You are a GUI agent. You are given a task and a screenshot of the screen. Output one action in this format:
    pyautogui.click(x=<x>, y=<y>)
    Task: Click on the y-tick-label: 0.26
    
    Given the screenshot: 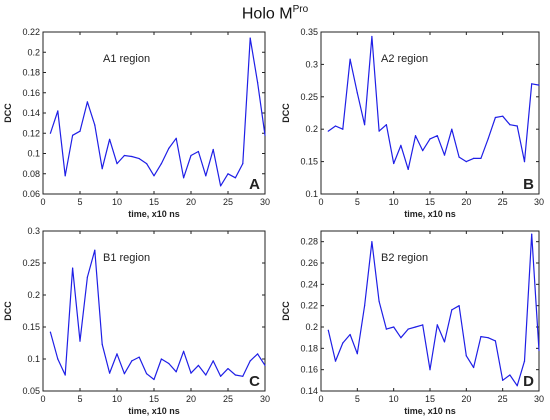 What is the action you would take?
    pyautogui.click(x=309, y=263)
    